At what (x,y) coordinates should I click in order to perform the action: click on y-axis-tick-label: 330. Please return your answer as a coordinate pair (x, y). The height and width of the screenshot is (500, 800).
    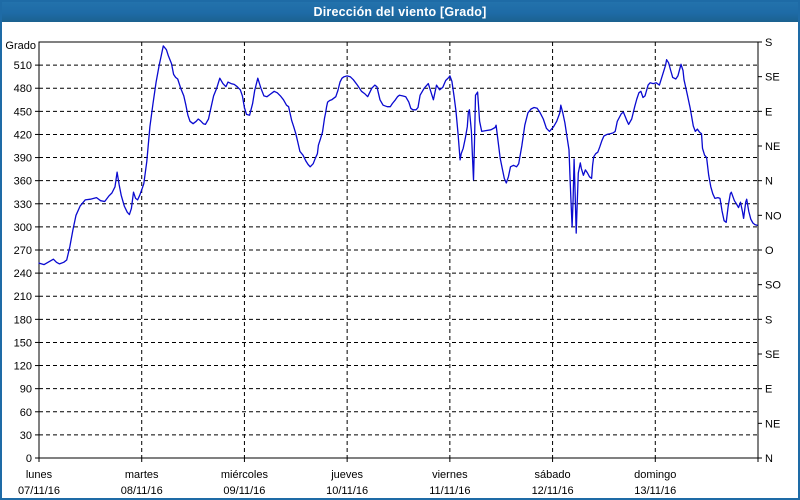
    Looking at the image, I should click on (23, 205).